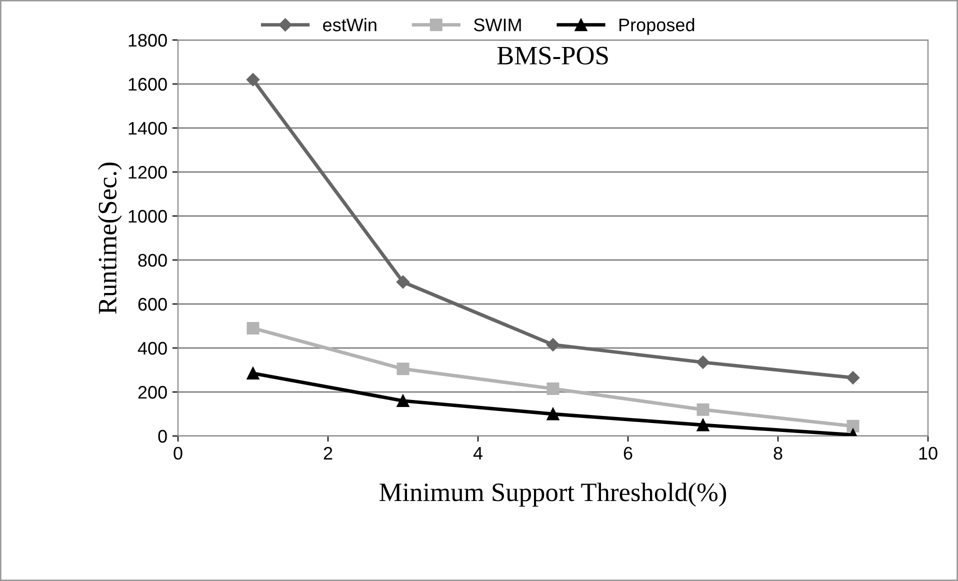 This screenshot has height=581, width=958. I want to click on legend-label: Proposed, so click(656, 26).